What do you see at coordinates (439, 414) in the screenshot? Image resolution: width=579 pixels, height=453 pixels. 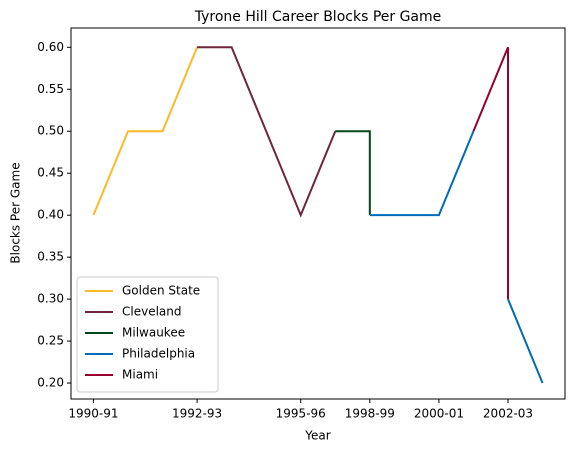 I see `x-tick-label: 2000-01` at bounding box center [439, 414].